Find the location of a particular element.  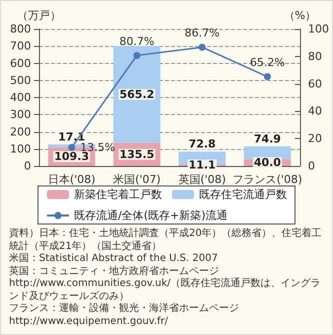

y2-tick-label: 80 is located at coordinates (315, 56).